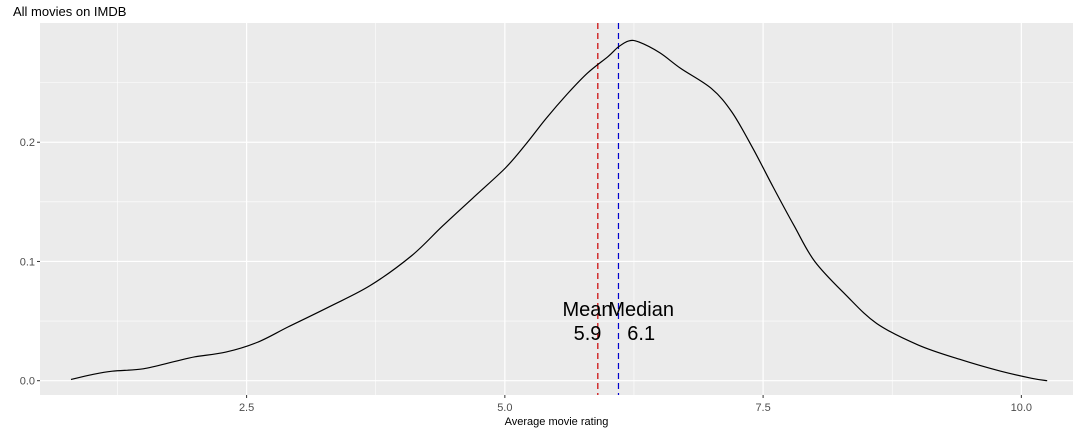 The width and height of the screenshot is (1080, 432). I want to click on x-axis-title: Average movie rating, so click(557, 422).